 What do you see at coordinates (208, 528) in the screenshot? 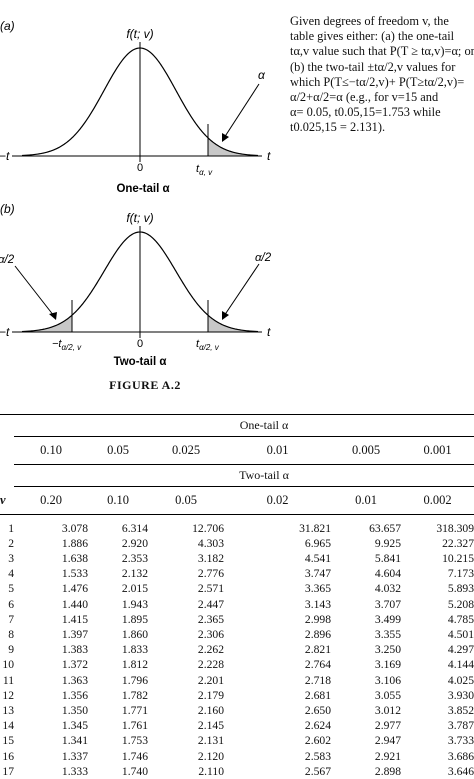
I see `table-value-cell: 12.706` at bounding box center [208, 528].